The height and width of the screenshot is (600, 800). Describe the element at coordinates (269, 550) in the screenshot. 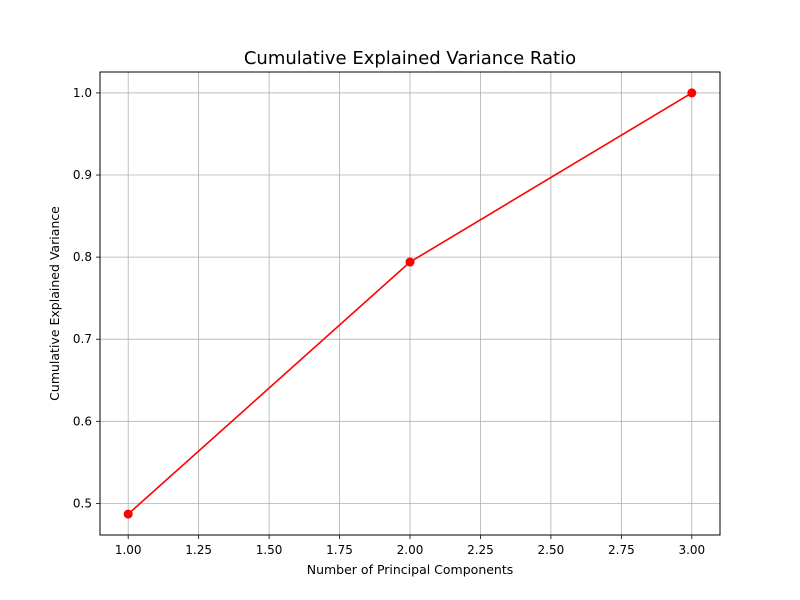

I see `x-tick-label: 1.50` at that location.